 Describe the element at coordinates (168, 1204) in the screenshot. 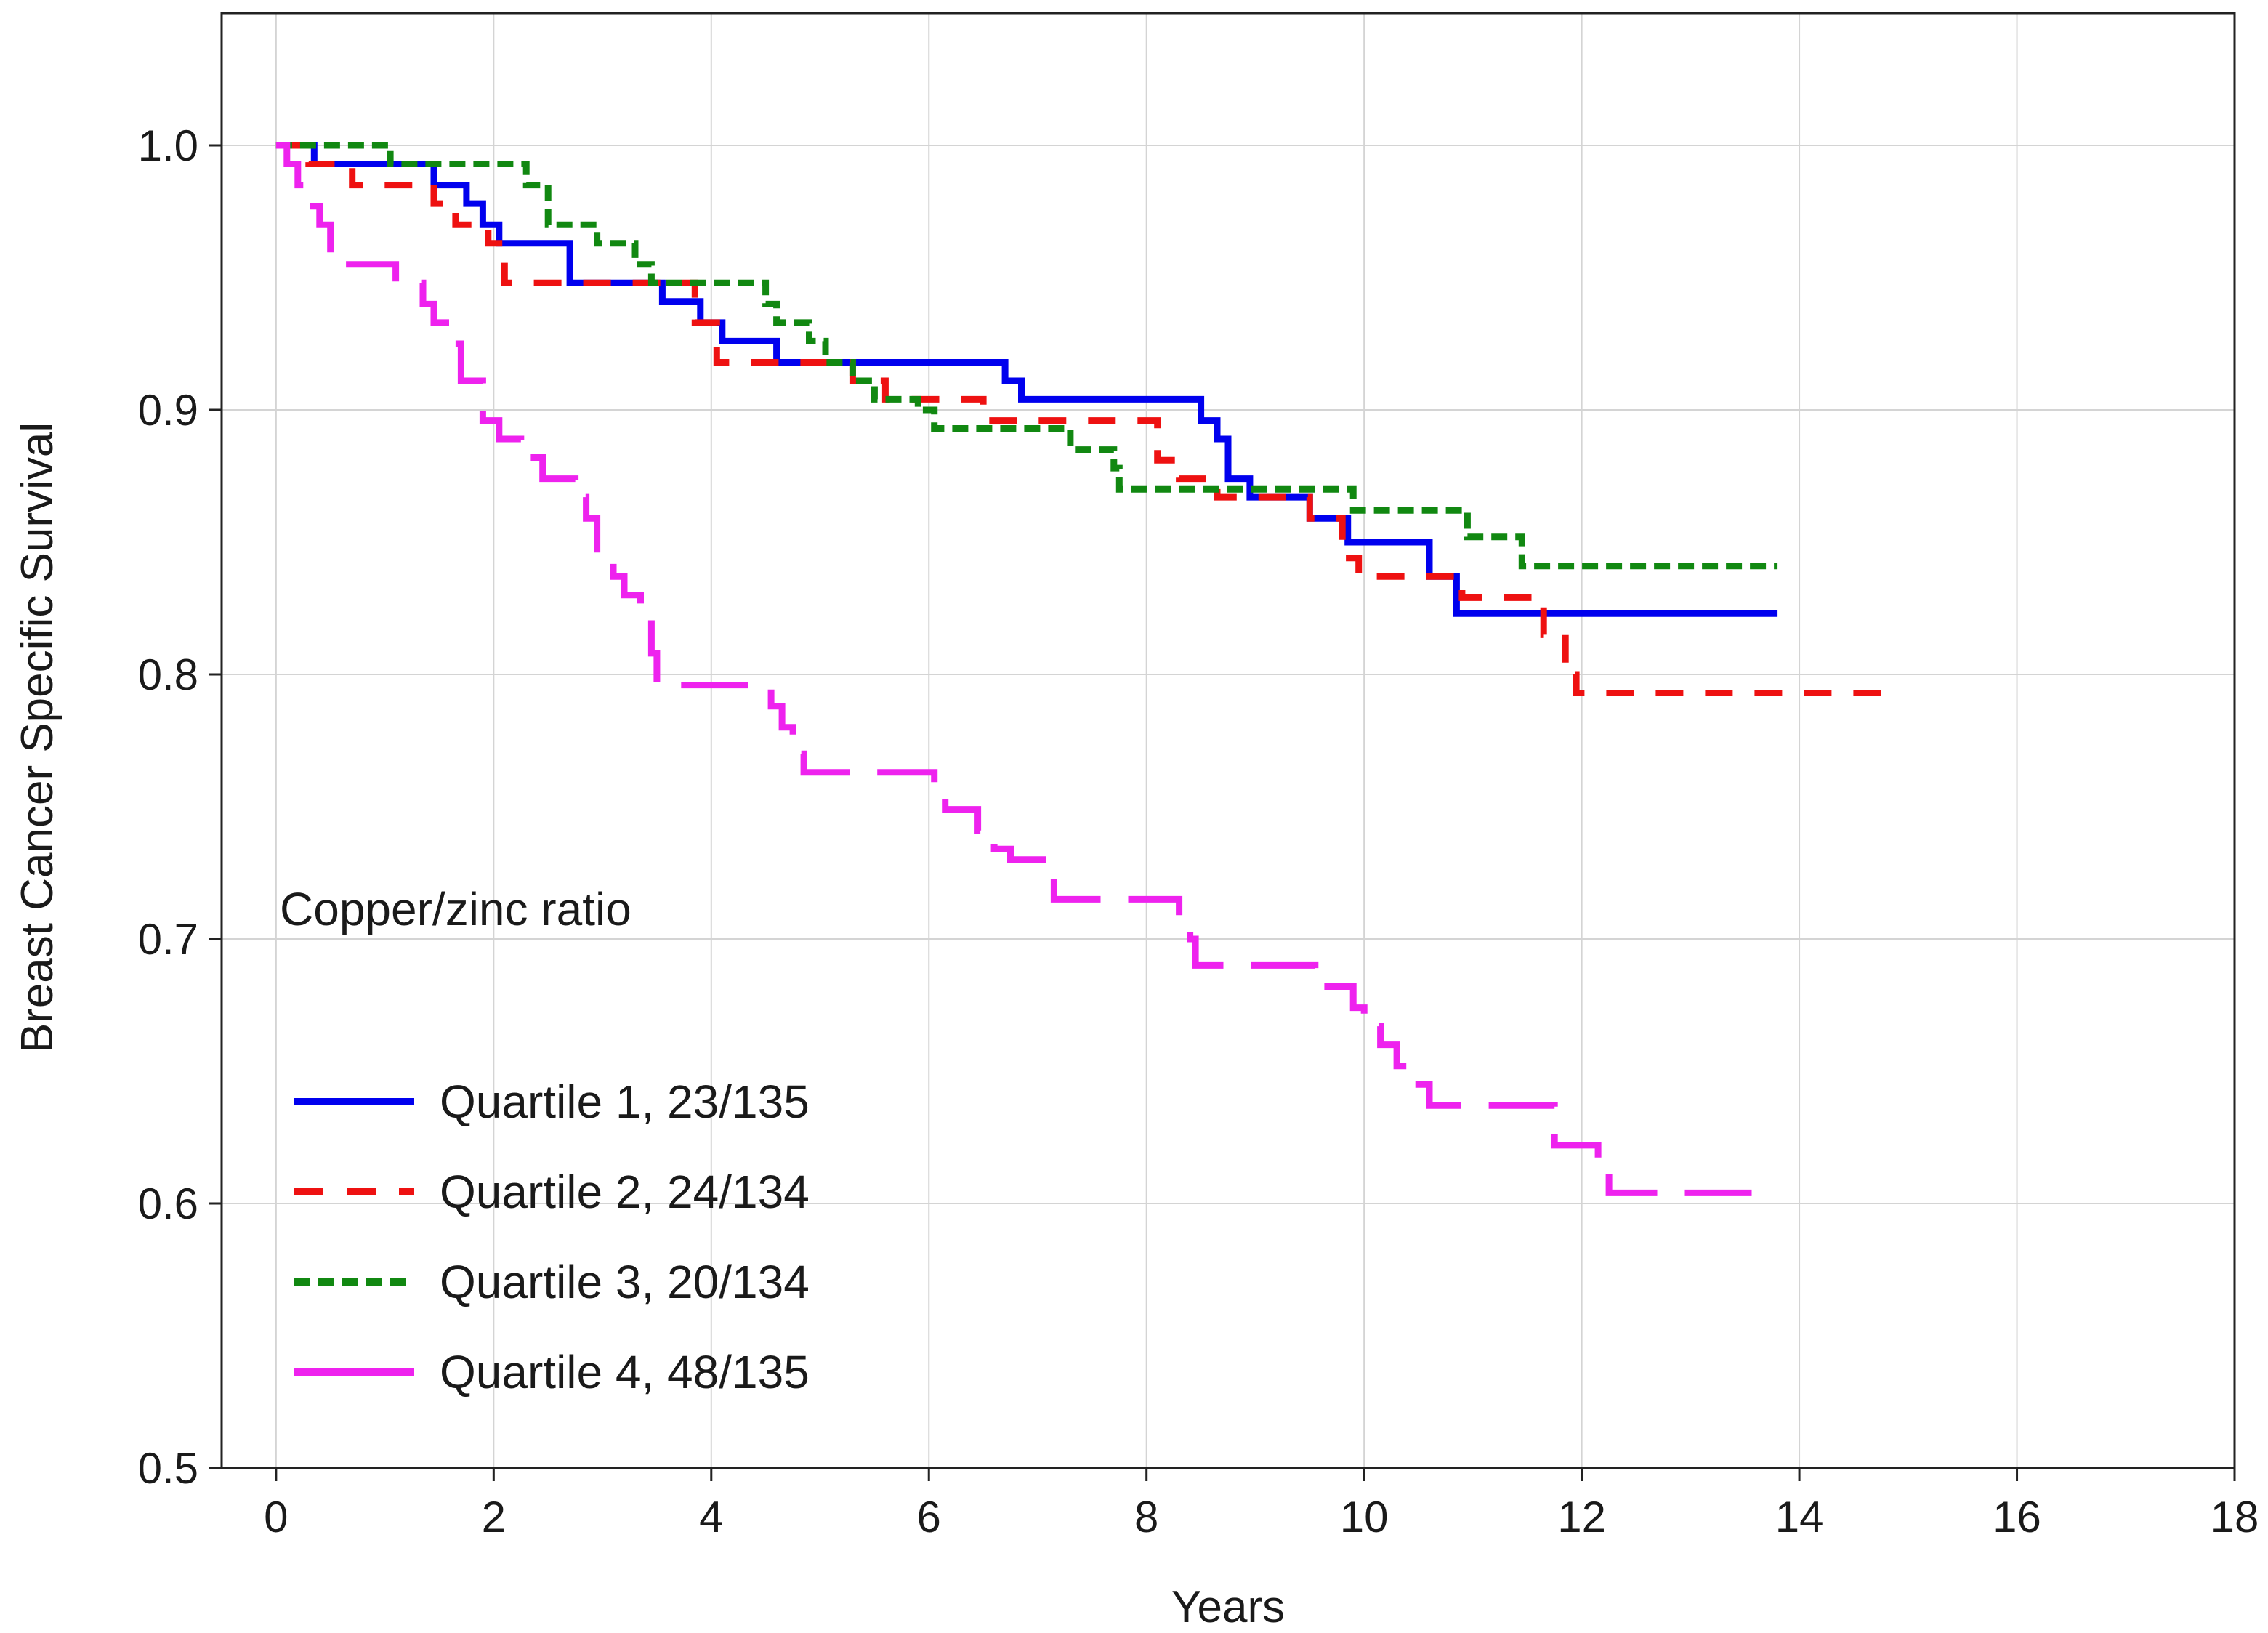

I see `y-tick-label: 0.6` at that location.